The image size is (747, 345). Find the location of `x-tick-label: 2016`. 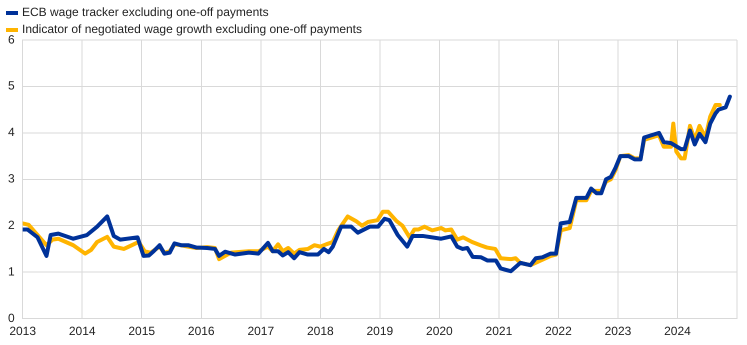

x-tick-label: 2016 is located at coordinates (201, 331).